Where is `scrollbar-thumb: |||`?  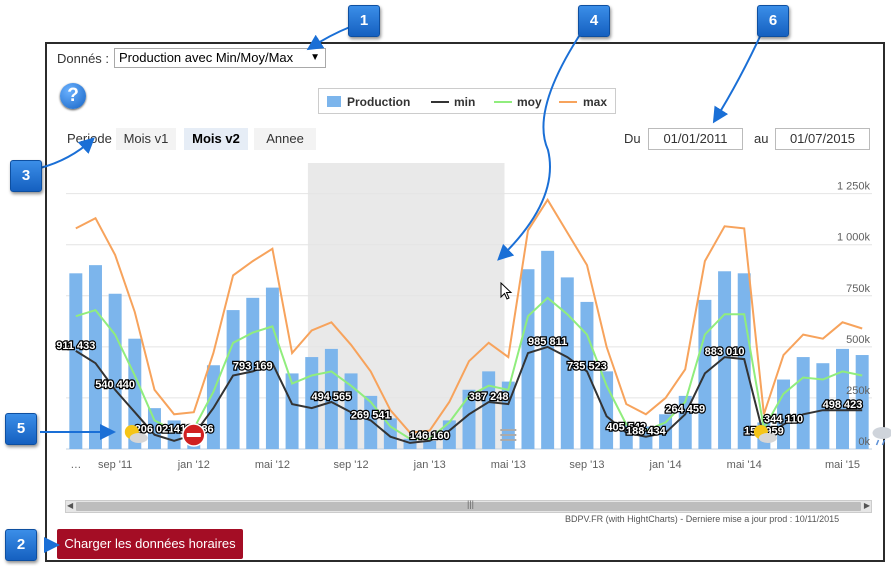 scrollbar-thumb: ||| is located at coordinates (468, 505).